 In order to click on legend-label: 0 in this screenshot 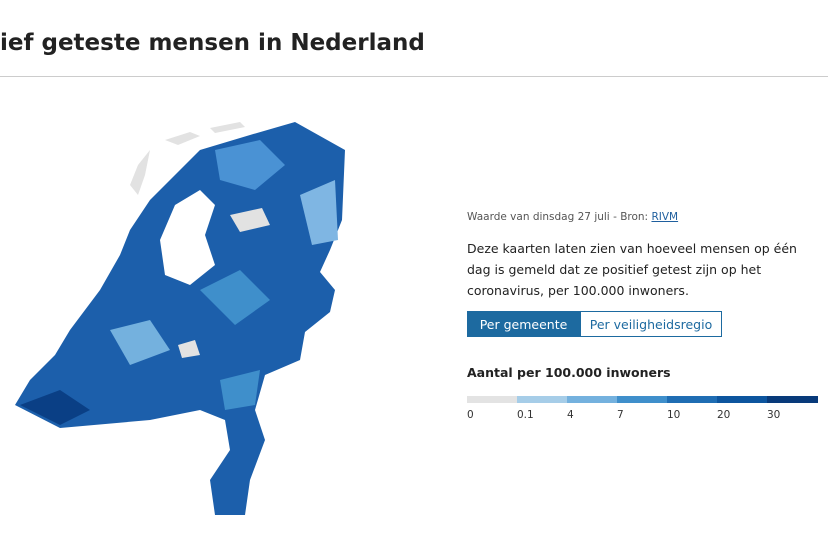, I will do `click(470, 415)`.